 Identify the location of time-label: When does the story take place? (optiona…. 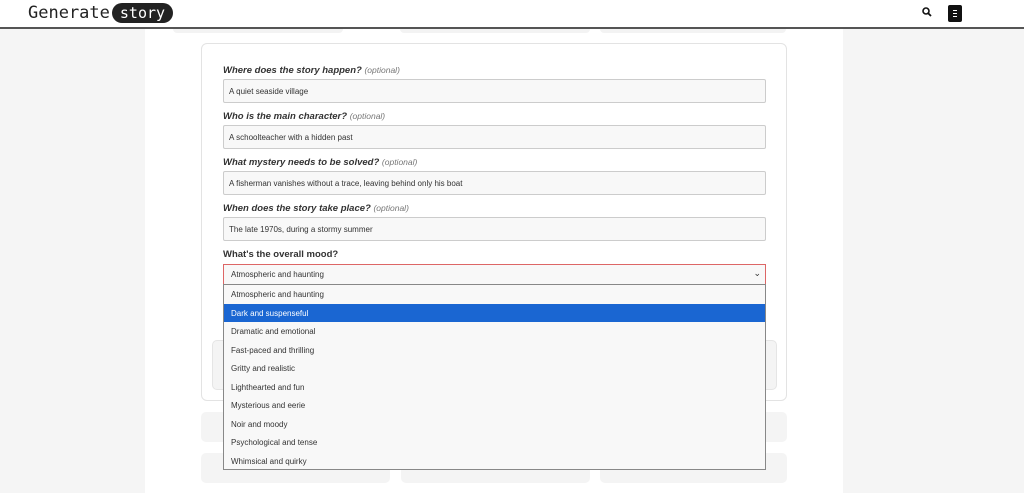
(316, 208).